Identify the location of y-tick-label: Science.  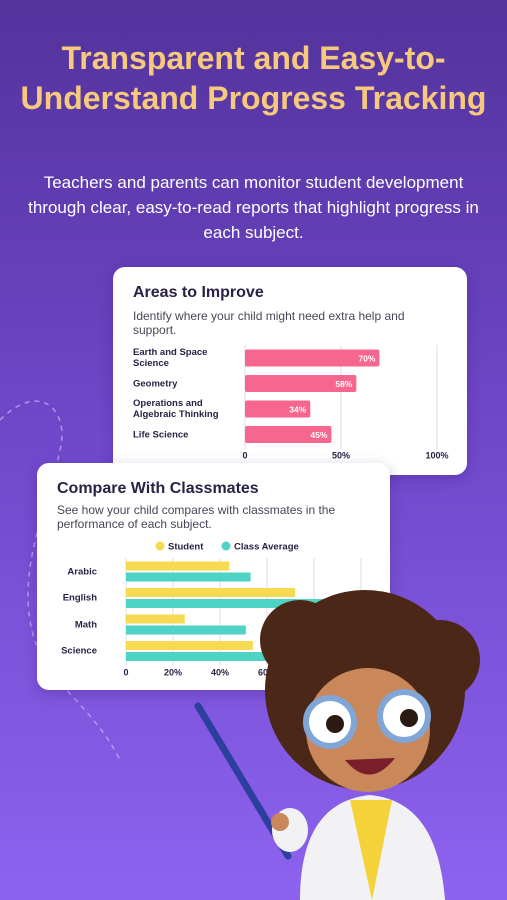
(79, 651).